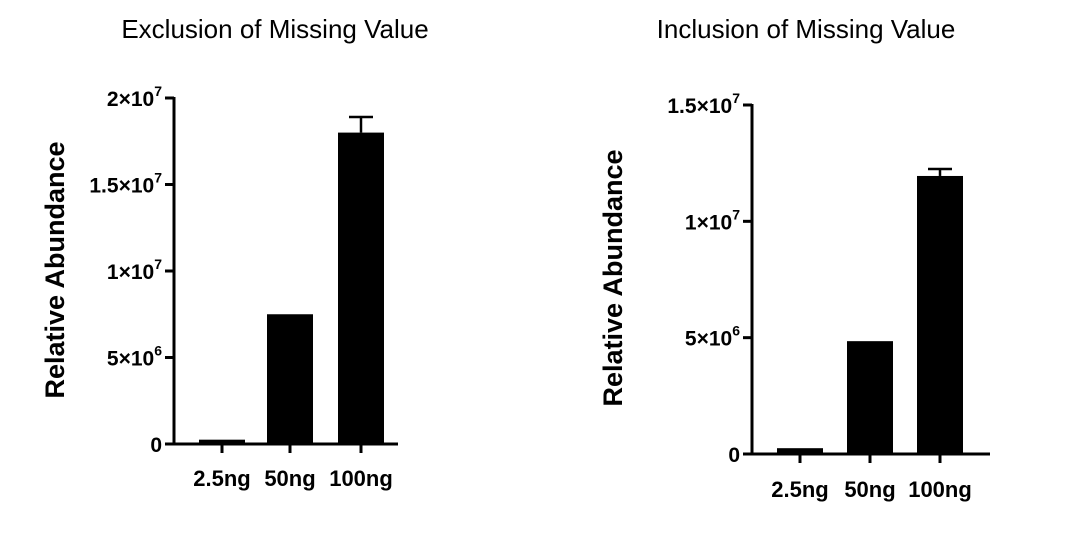  I want to click on chart-title: Inclusion of Missing Value, so click(806, 29).